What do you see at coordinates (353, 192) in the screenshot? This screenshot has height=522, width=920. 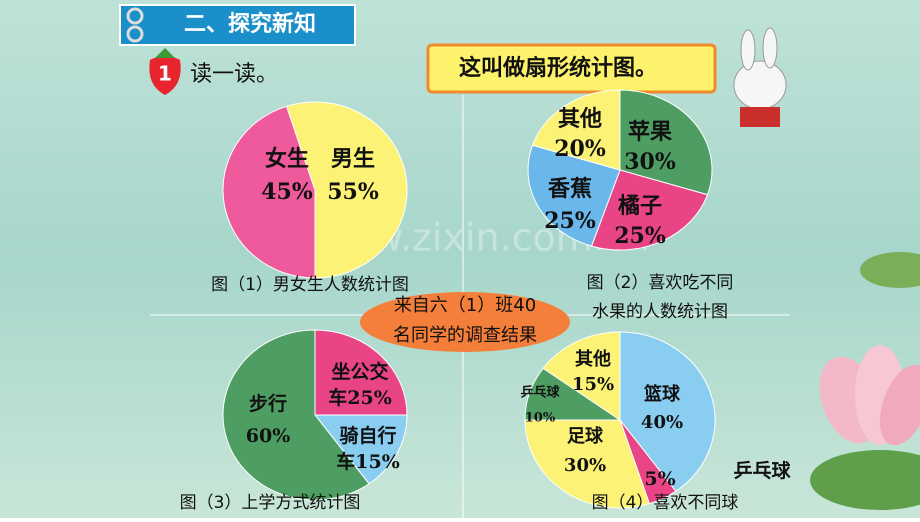 I see `value-label: 55%` at bounding box center [353, 192].